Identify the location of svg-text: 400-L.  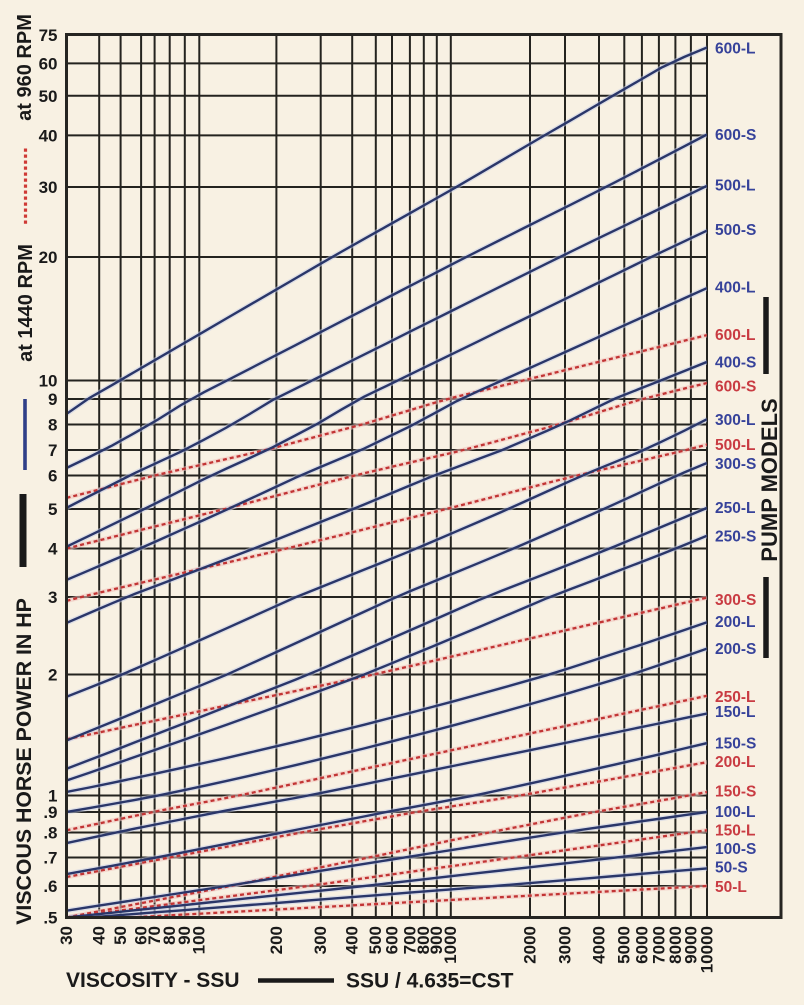
(735, 288).